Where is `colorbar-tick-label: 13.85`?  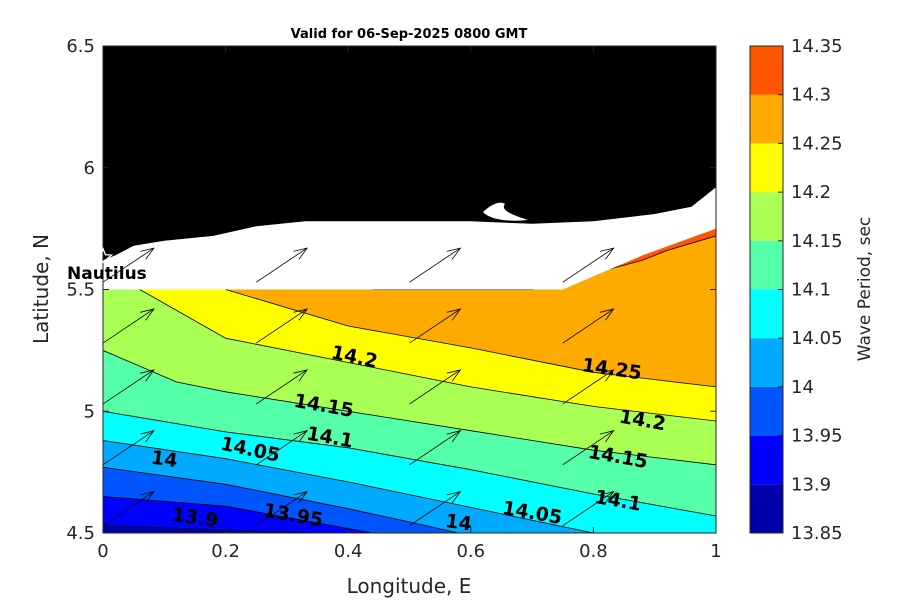 colorbar-tick-label: 13.85 is located at coordinates (817, 533).